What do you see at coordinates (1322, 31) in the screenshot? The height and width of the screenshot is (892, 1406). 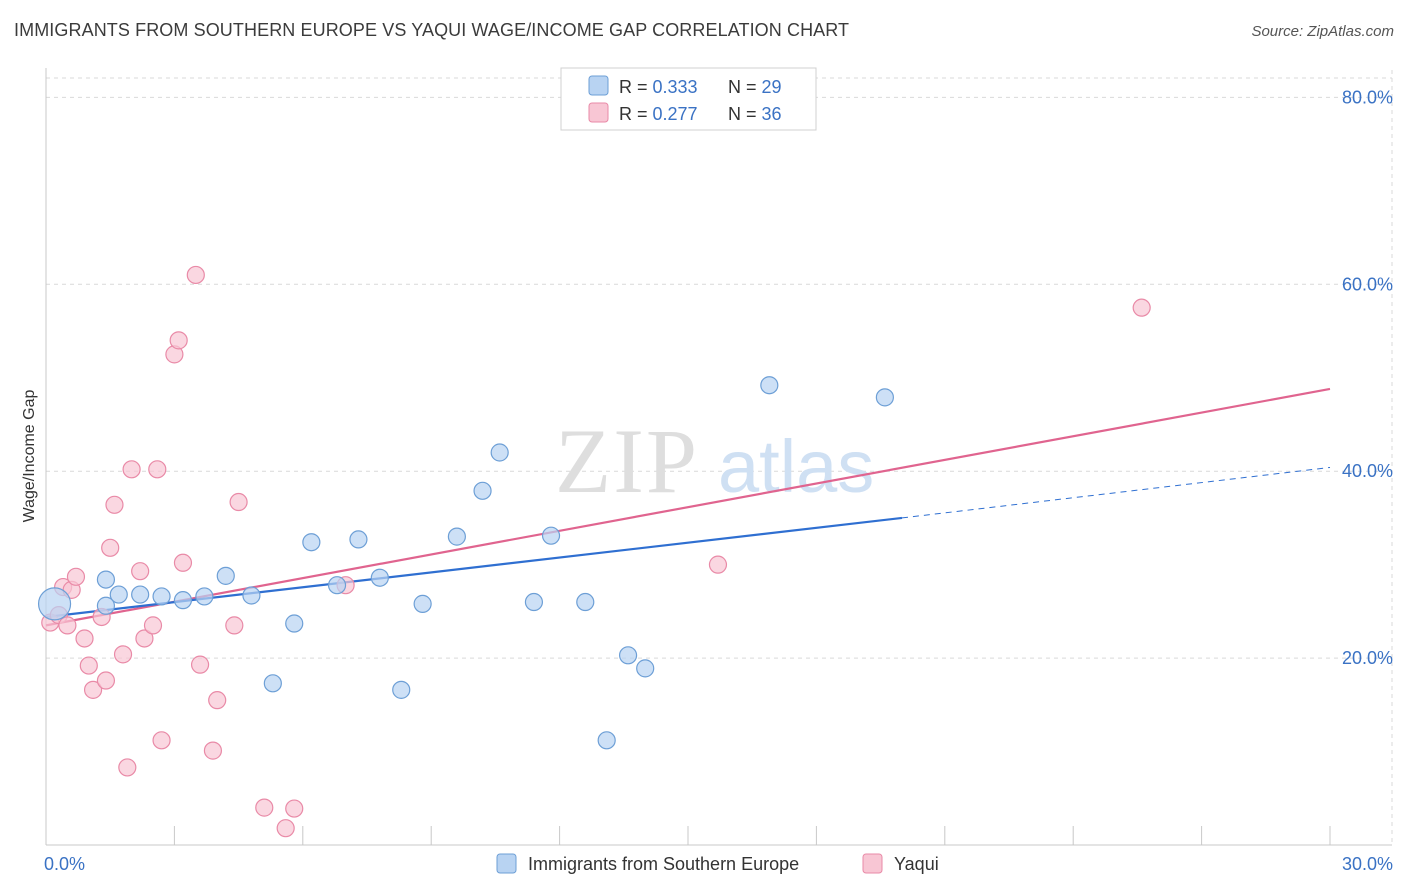 I see `source-label: Source: ZipAtlas.com` at bounding box center [1322, 31].